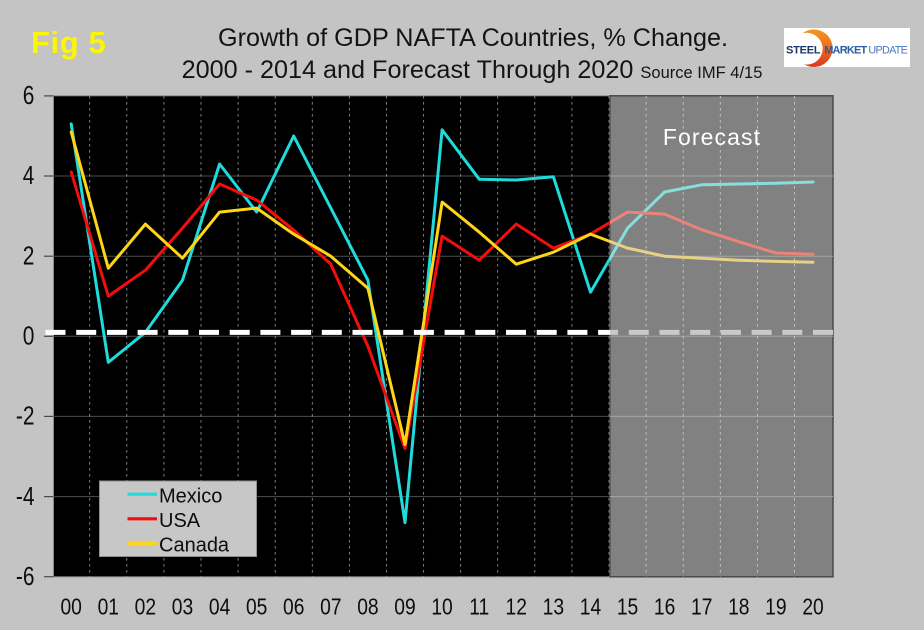 Image resolution: width=924 pixels, height=630 pixels. What do you see at coordinates (738, 607) in the screenshot?
I see `svg-text: 18` at bounding box center [738, 607].